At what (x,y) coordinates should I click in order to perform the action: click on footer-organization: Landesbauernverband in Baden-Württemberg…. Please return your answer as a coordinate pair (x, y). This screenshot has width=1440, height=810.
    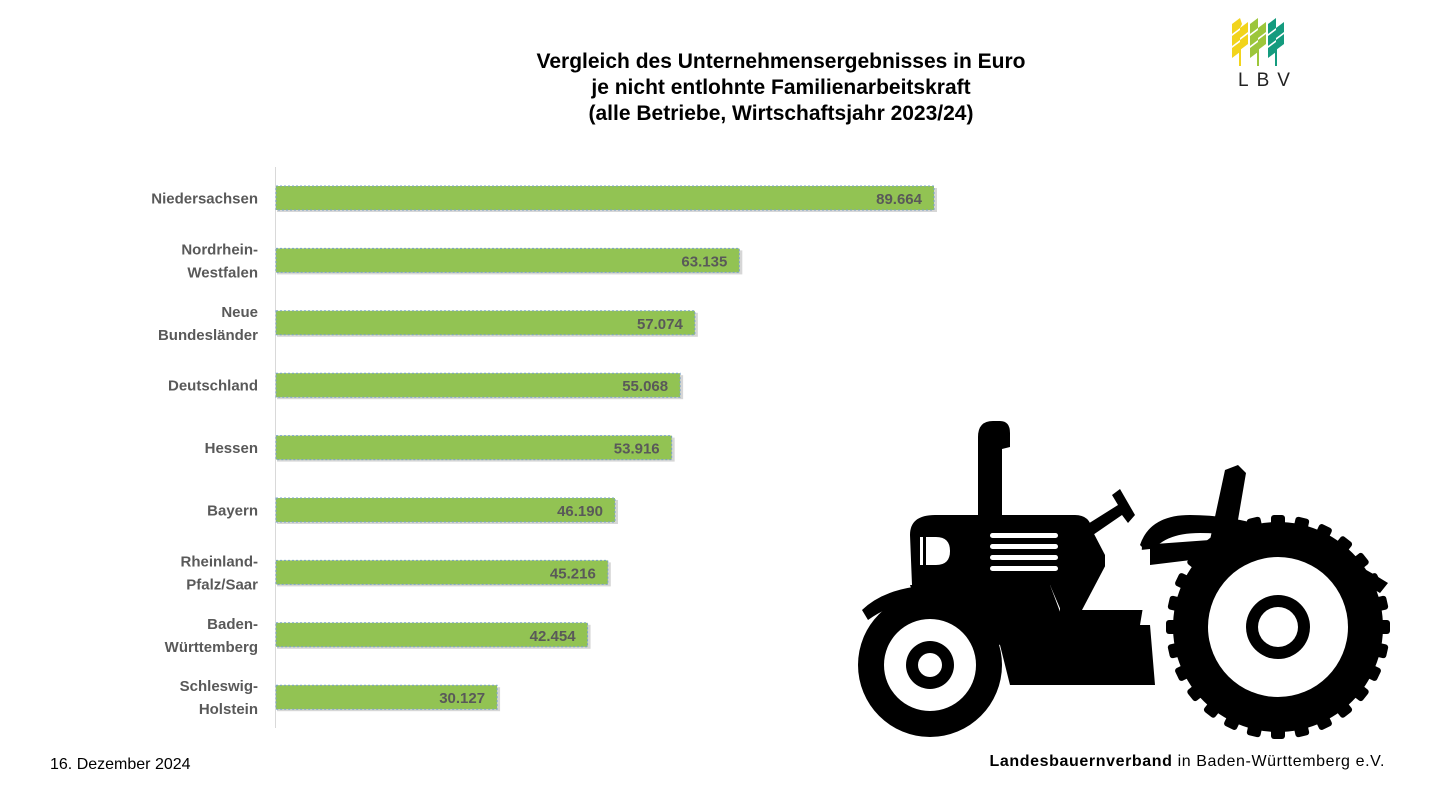
    Looking at the image, I should click on (1187, 762).